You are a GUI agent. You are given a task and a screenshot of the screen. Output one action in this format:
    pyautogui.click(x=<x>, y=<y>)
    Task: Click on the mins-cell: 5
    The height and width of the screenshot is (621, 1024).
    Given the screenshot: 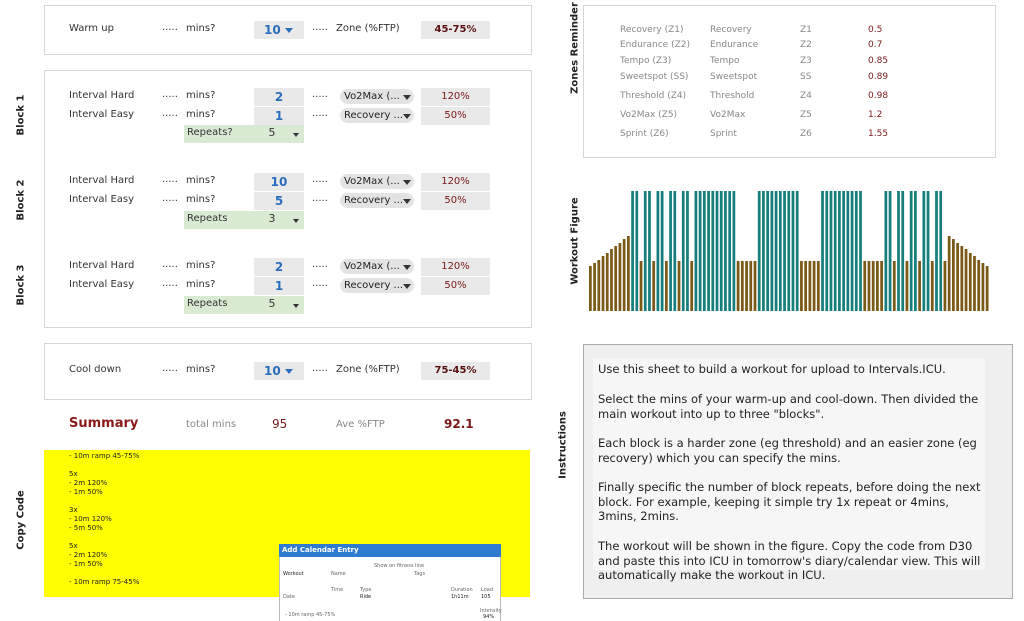 What is the action you would take?
    pyautogui.click(x=279, y=201)
    